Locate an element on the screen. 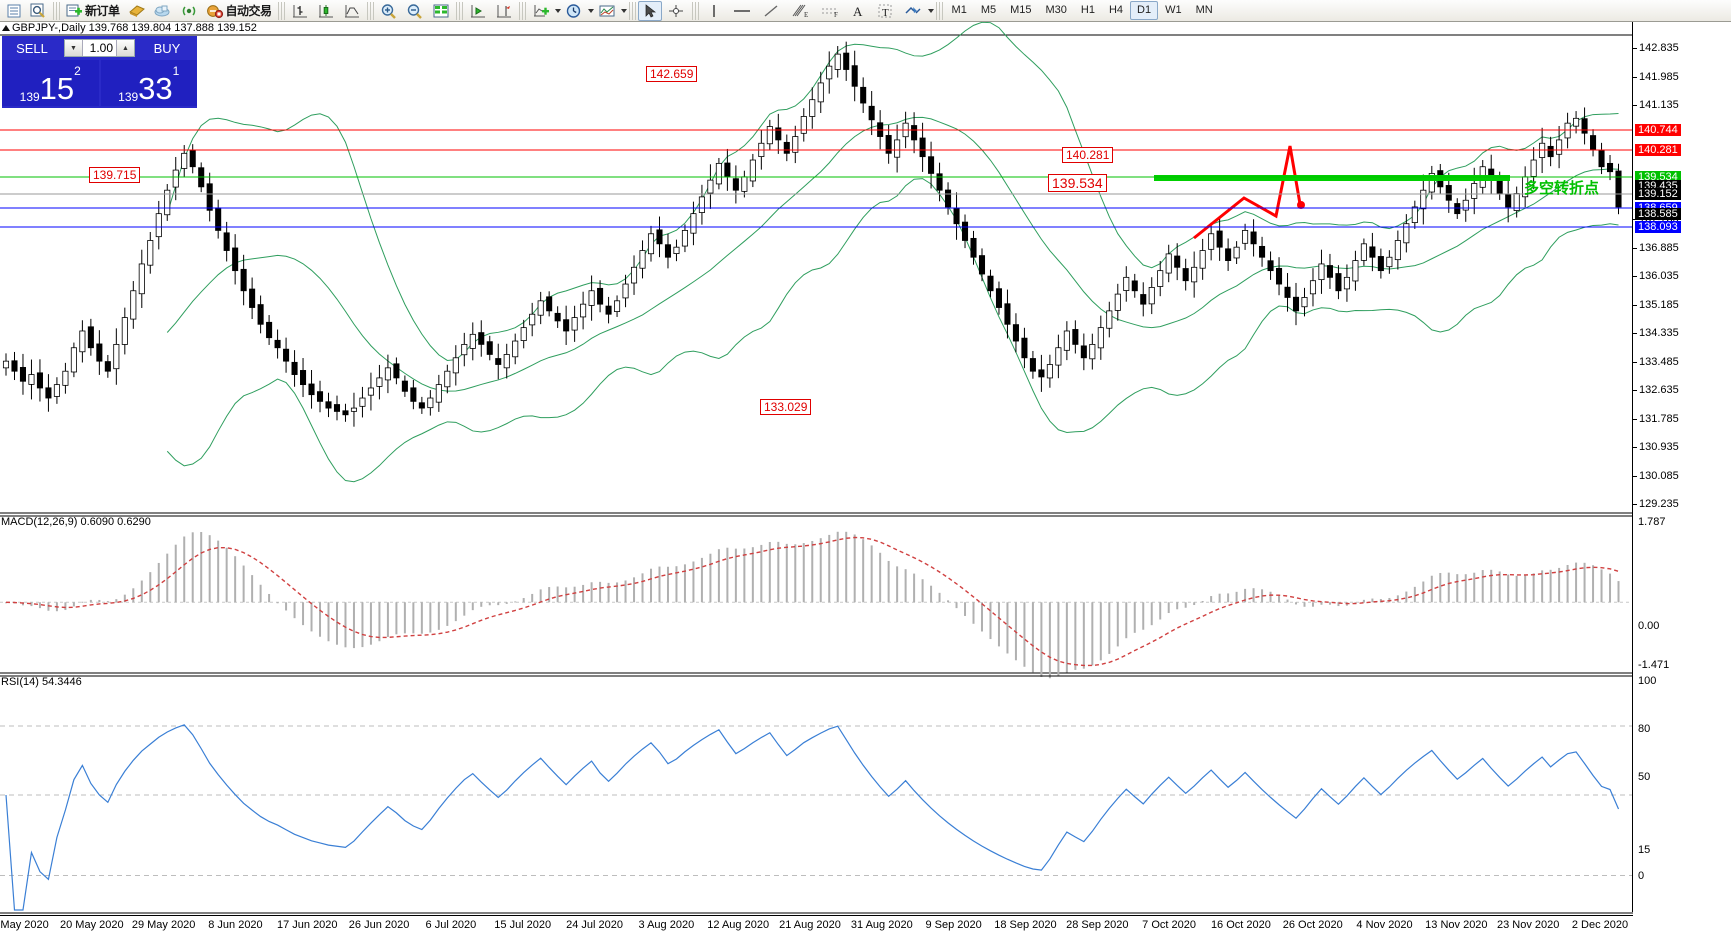 This screenshot has width=1731, height=935. price-annotation-tag: 140.281 is located at coordinates (1088, 155).